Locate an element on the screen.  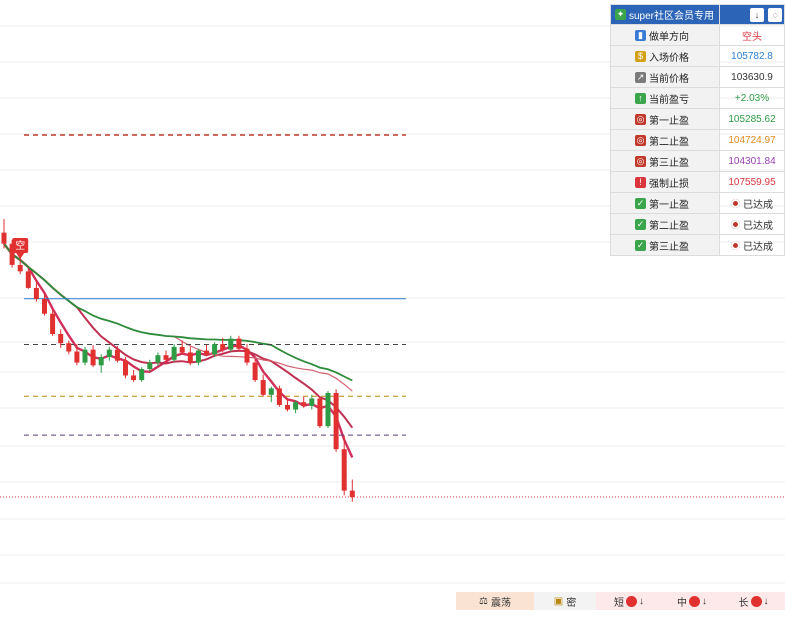
toolbar-item: 中 ↓ is located at coordinates (692, 601).